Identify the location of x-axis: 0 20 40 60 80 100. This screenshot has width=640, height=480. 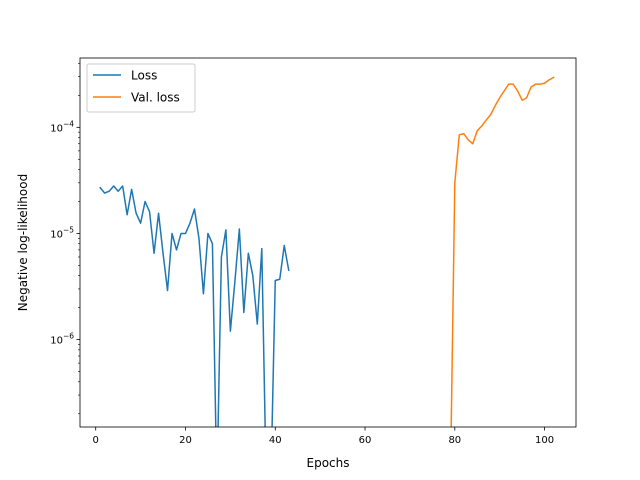
(323, 436).